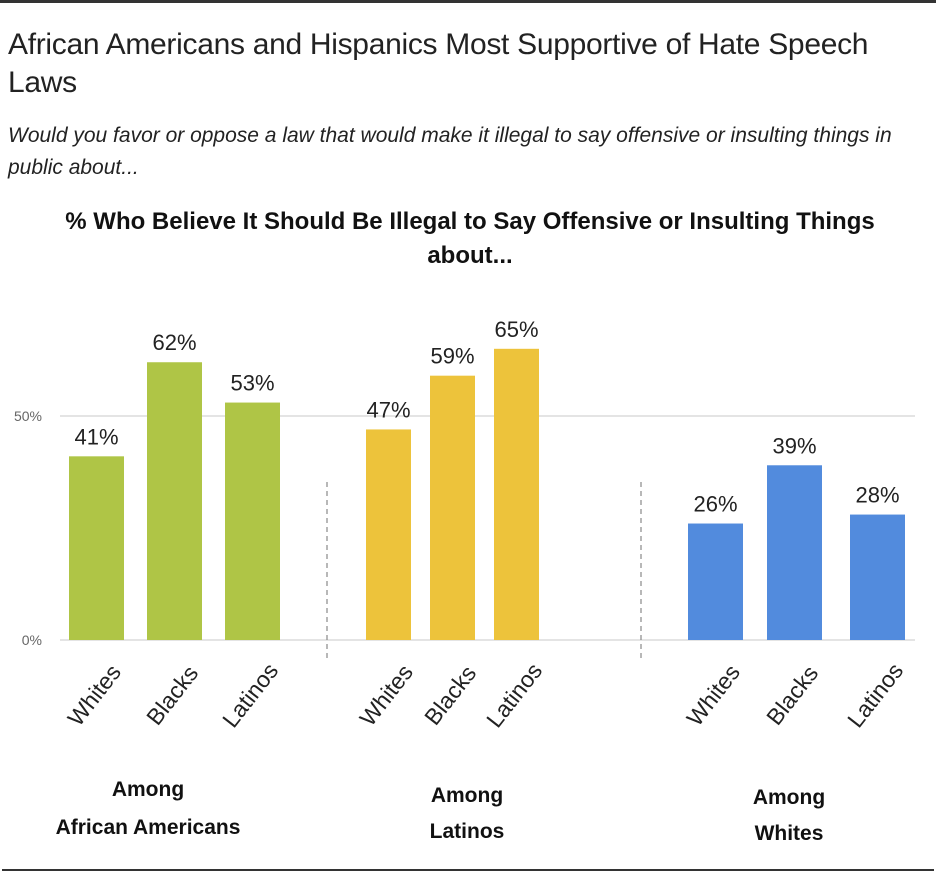  Describe the element at coordinates (174, 501) in the screenshot. I see `bar-among-african-americans-blacks` at that location.